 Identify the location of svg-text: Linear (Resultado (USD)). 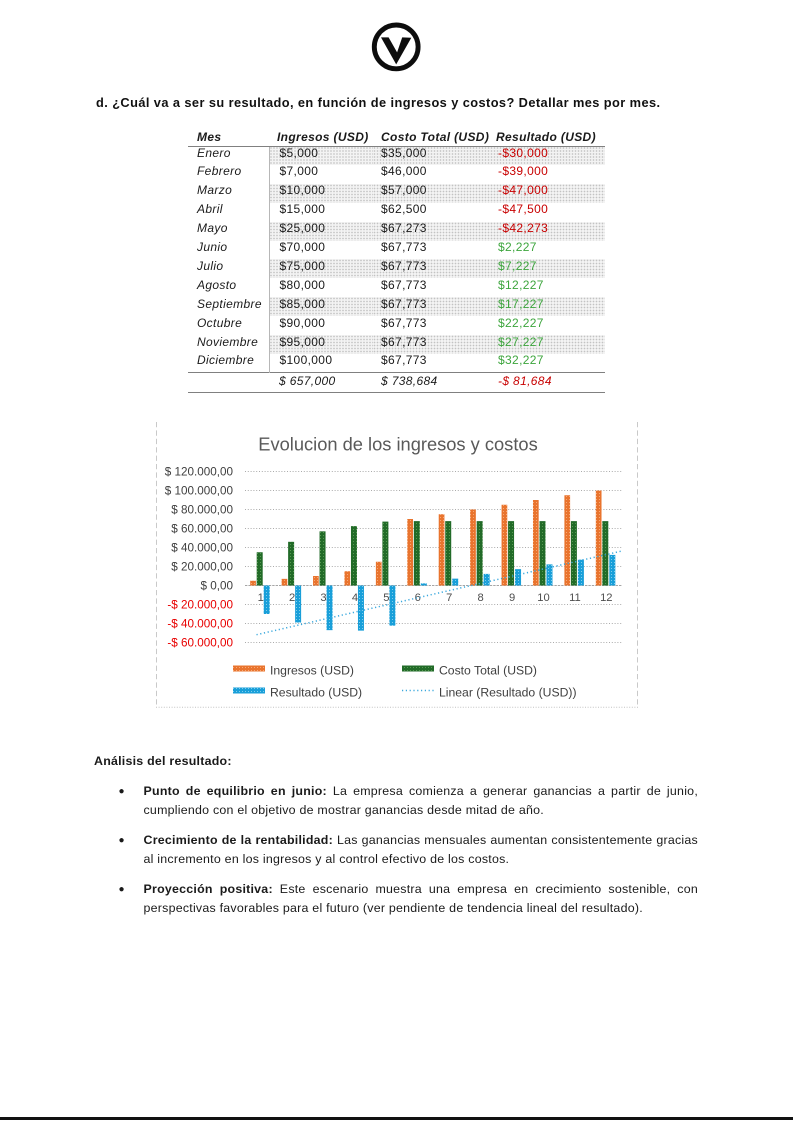
(508, 693).